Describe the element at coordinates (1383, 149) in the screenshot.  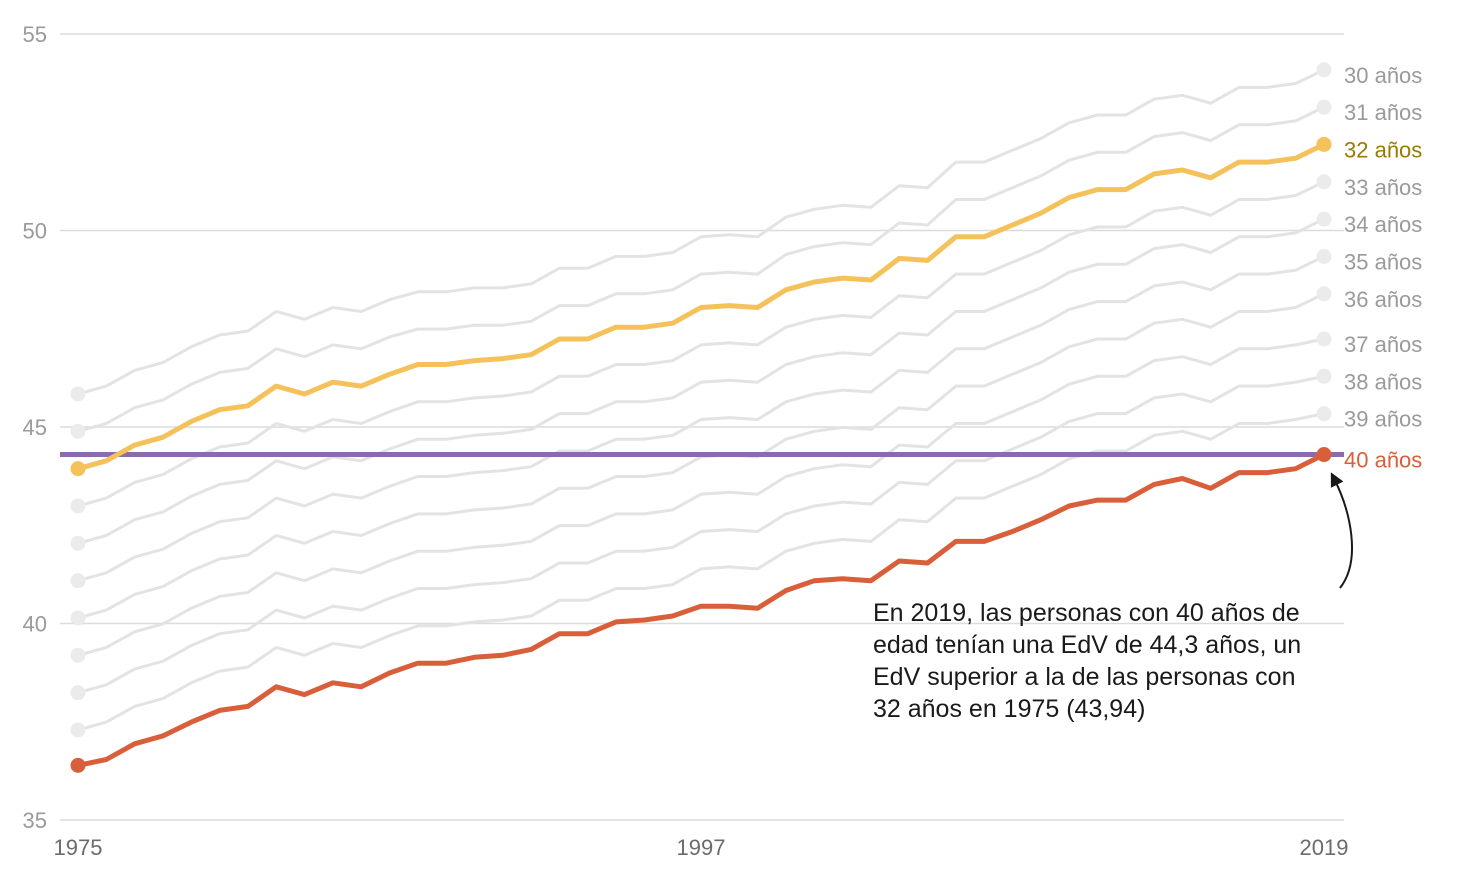
I see `series-label: 32 años` at that location.